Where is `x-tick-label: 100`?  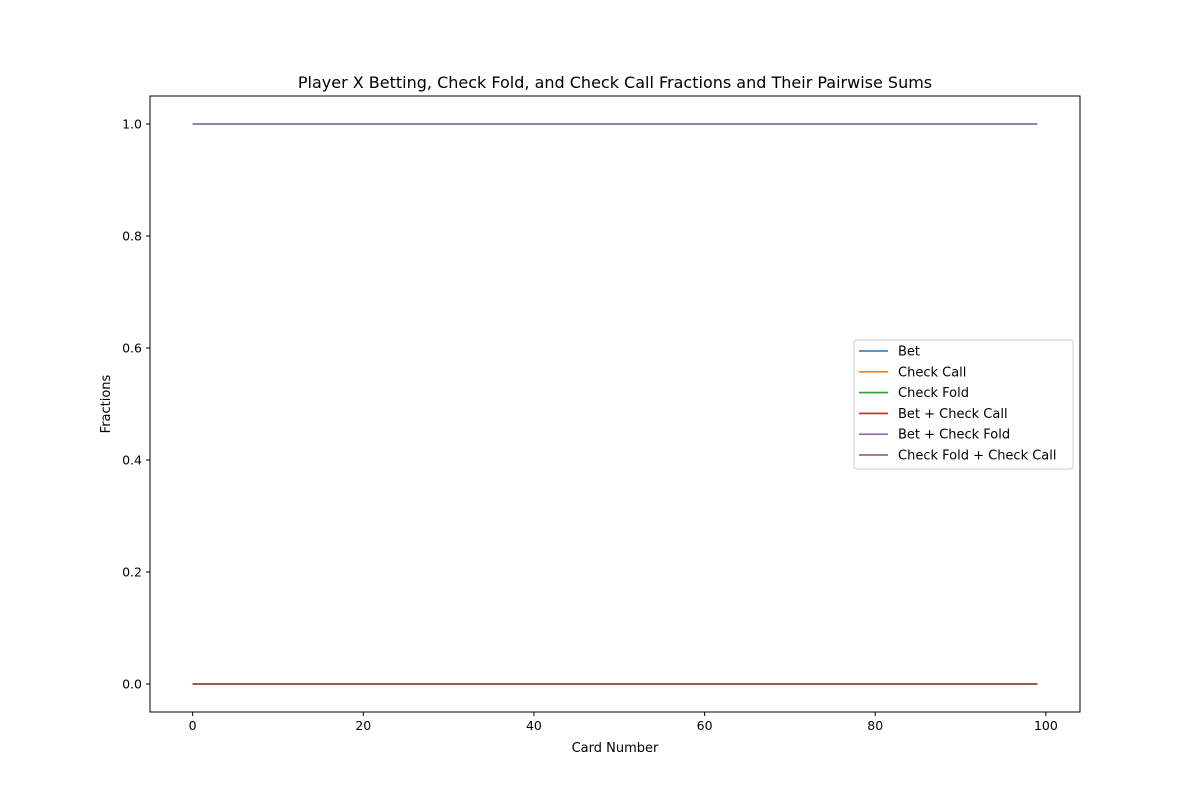
x-tick-label: 100 is located at coordinates (1046, 725).